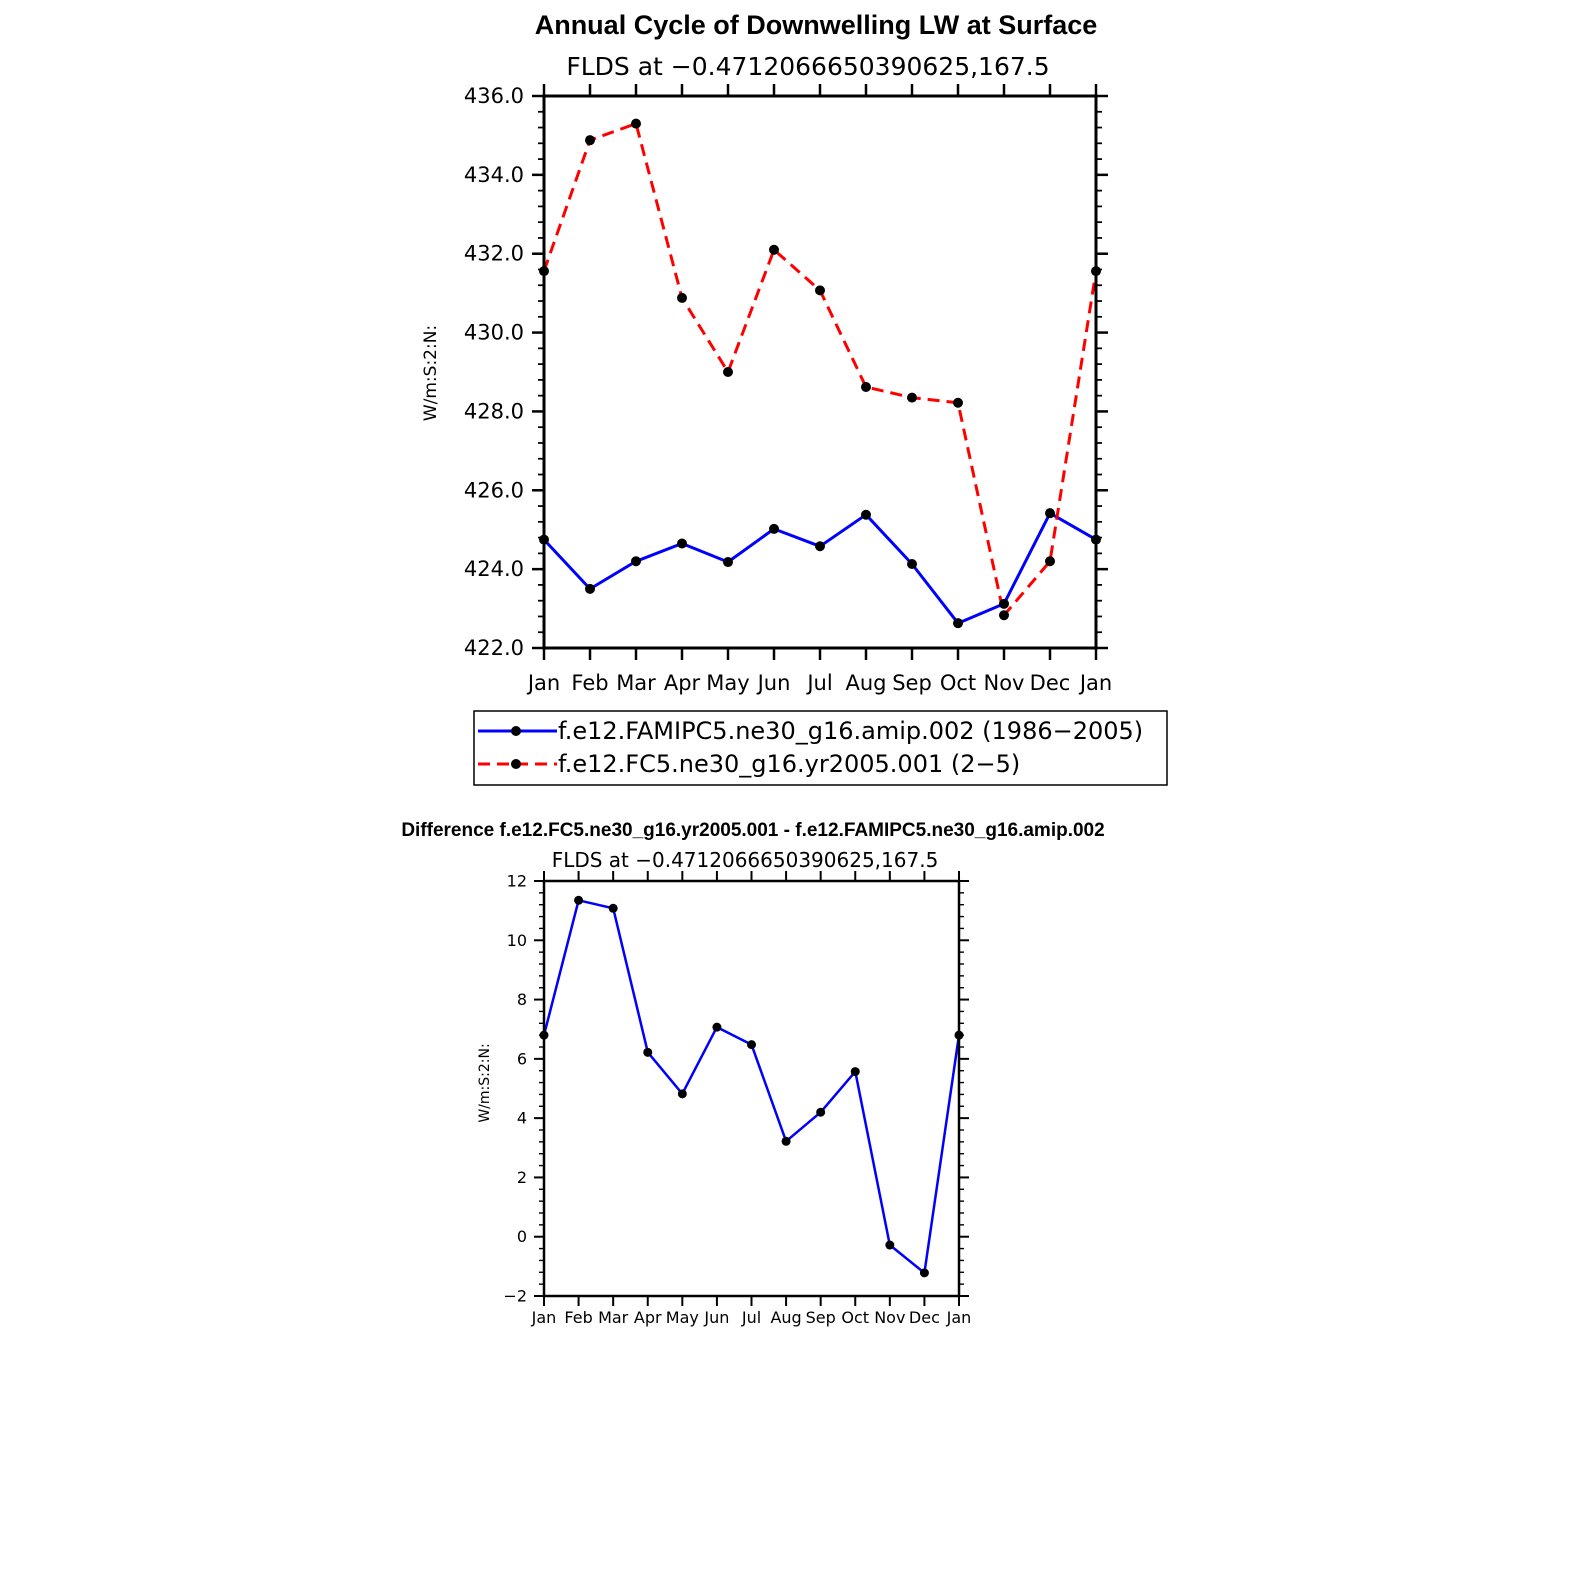  What do you see at coordinates (494, 96) in the screenshot?
I see `y-tick-label: 436.0` at bounding box center [494, 96].